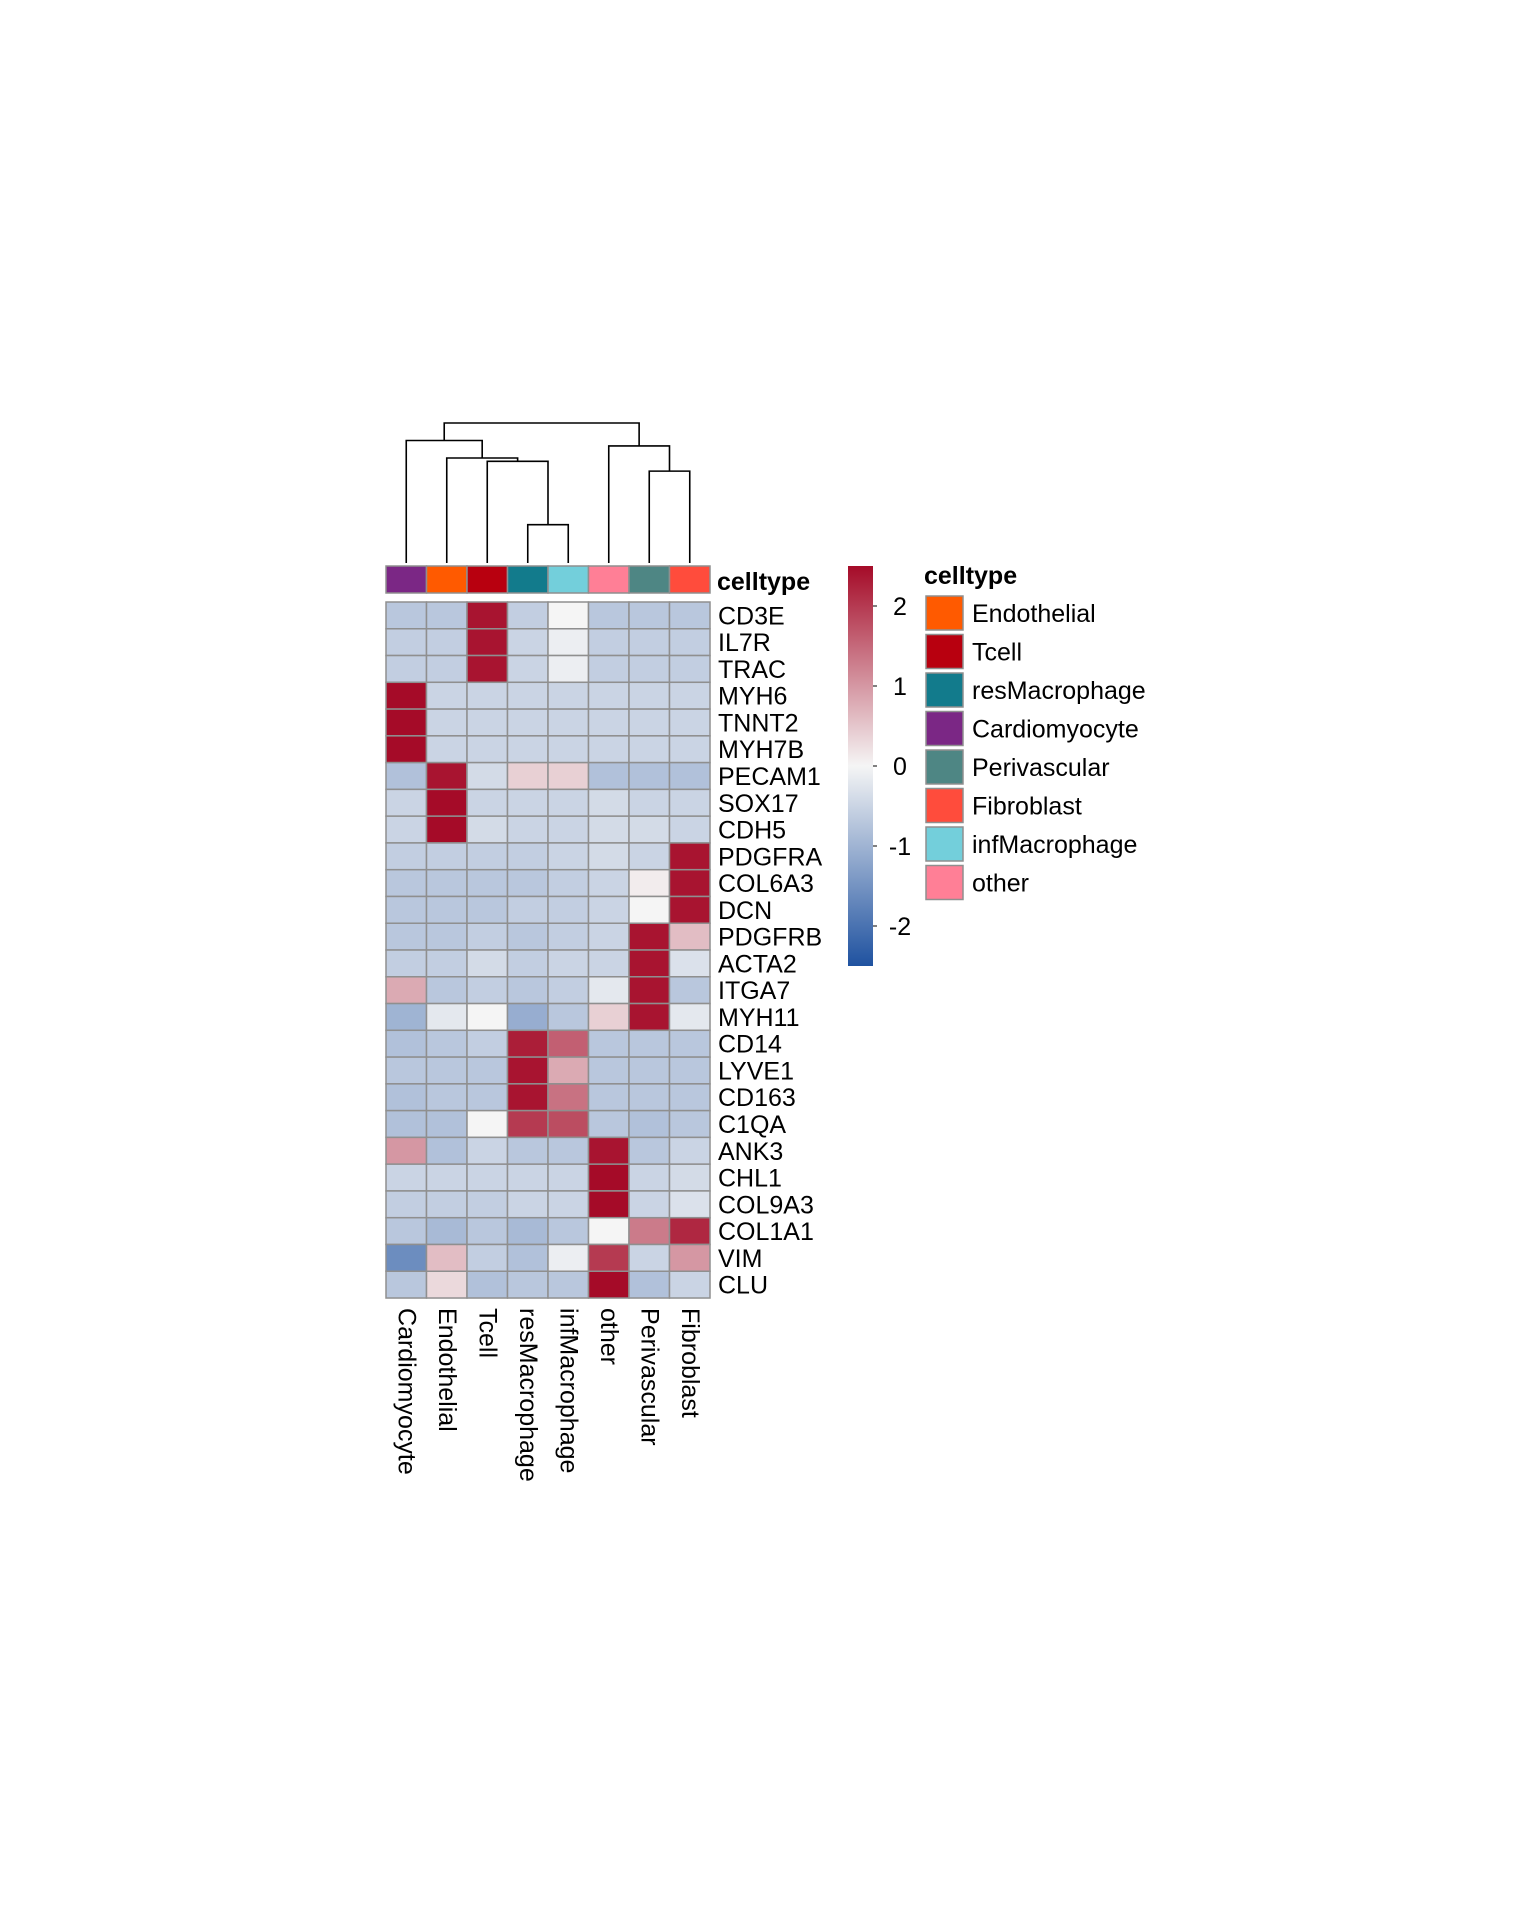 This screenshot has height=1920, width=1536. What do you see at coordinates (649, 936) in the screenshot?
I see `cell-pdgfrb-perivascular` at bounding box center [649, 936].